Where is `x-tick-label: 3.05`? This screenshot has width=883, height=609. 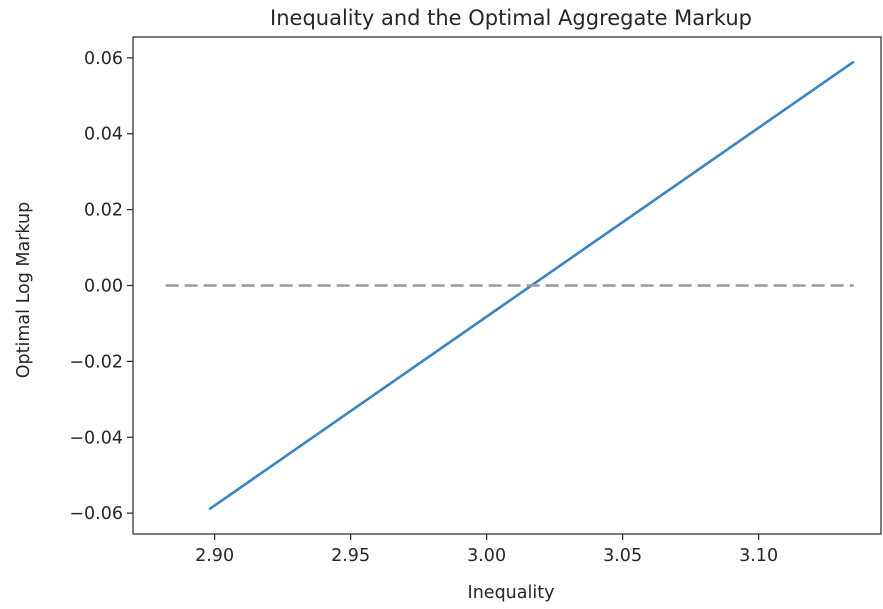 x-tick-label: 3.05 is located at coordinates (622, 556).